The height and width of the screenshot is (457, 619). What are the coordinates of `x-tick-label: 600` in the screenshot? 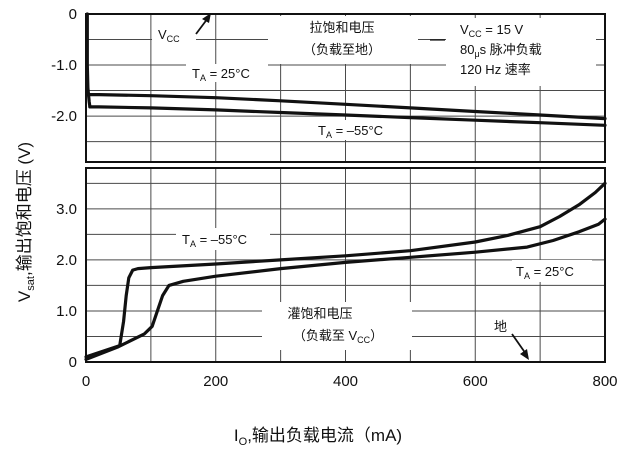 It's located at (475, 381).